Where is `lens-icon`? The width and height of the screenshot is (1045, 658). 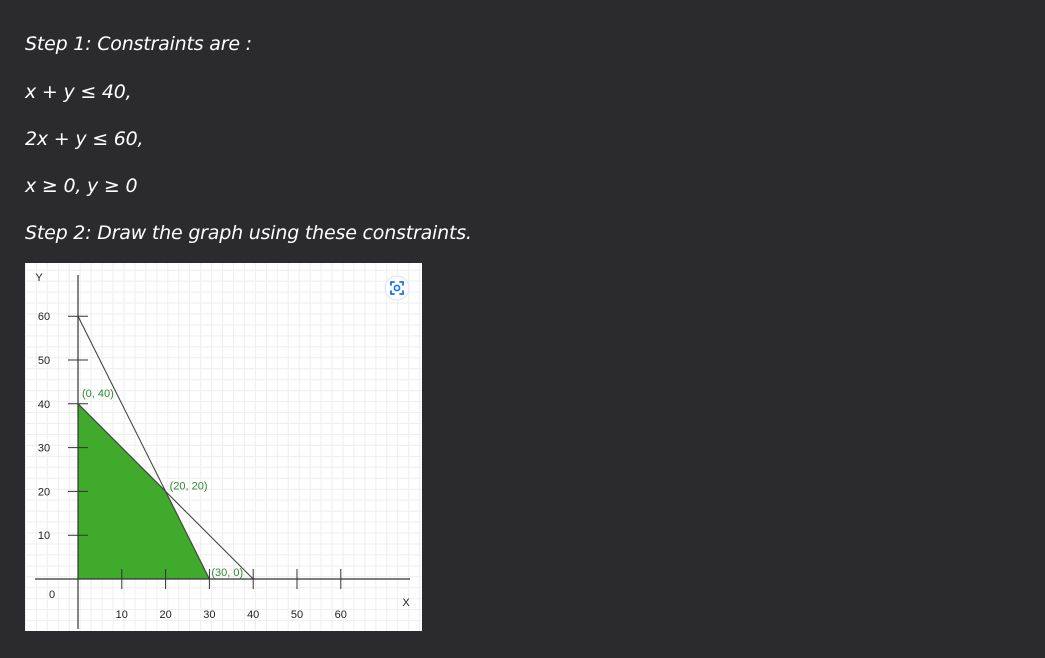
lens-icon is located at coordinates (397, 288).